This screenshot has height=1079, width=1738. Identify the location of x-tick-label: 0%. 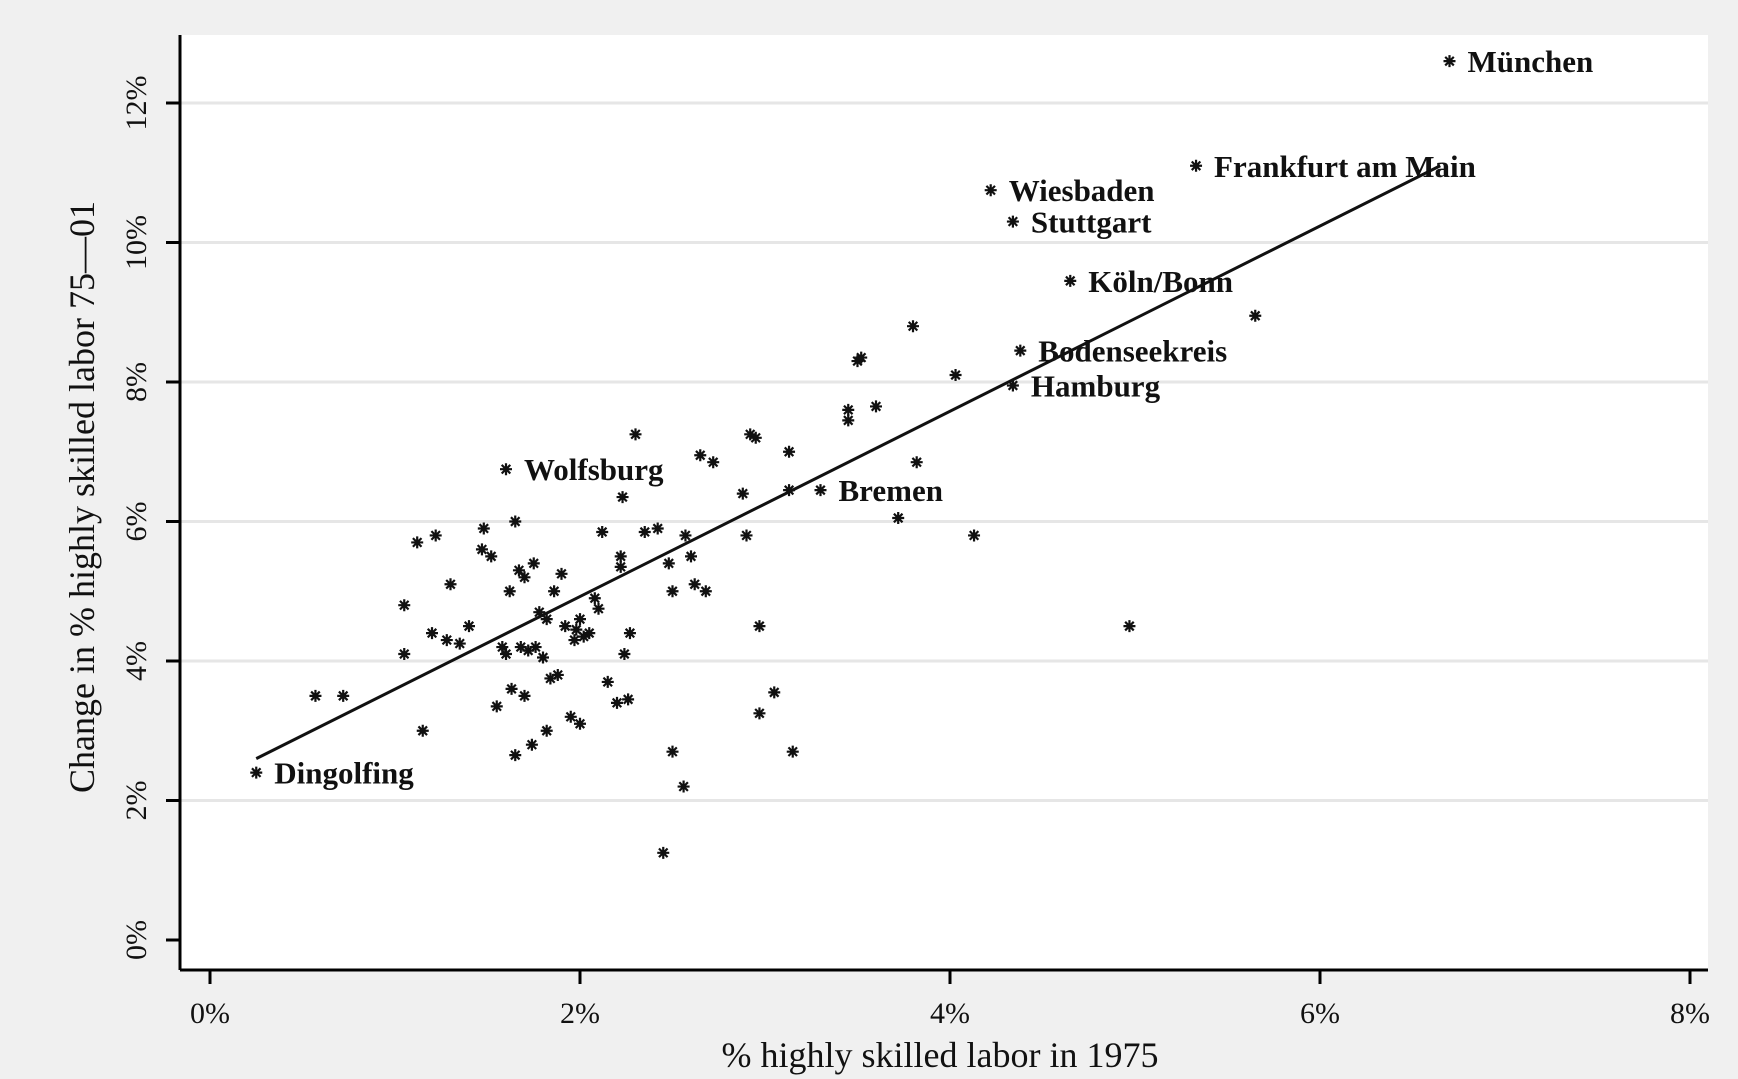
(210, 1013).